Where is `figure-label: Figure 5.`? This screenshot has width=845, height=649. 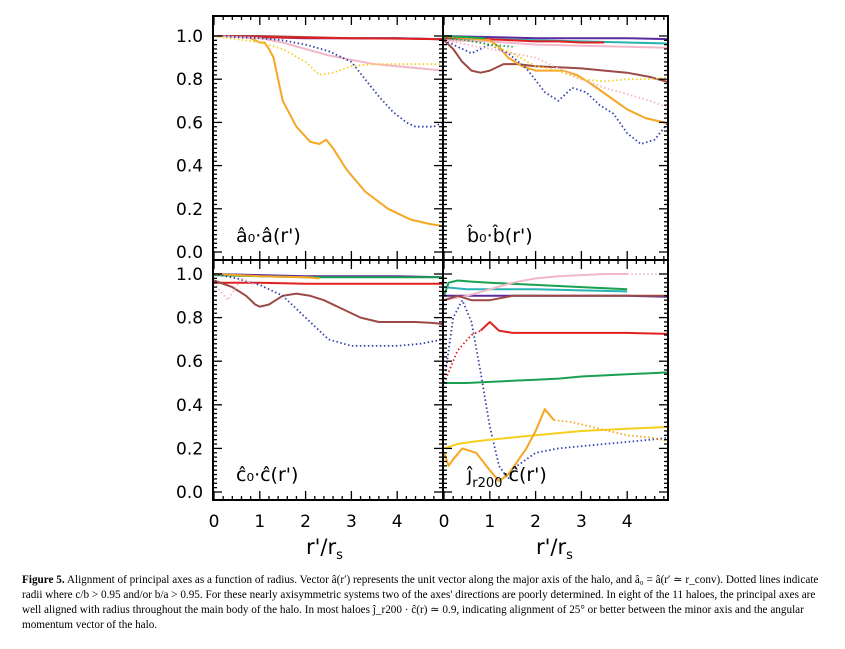 figure-label: Figure 5. is located at coordinates (43, 580).